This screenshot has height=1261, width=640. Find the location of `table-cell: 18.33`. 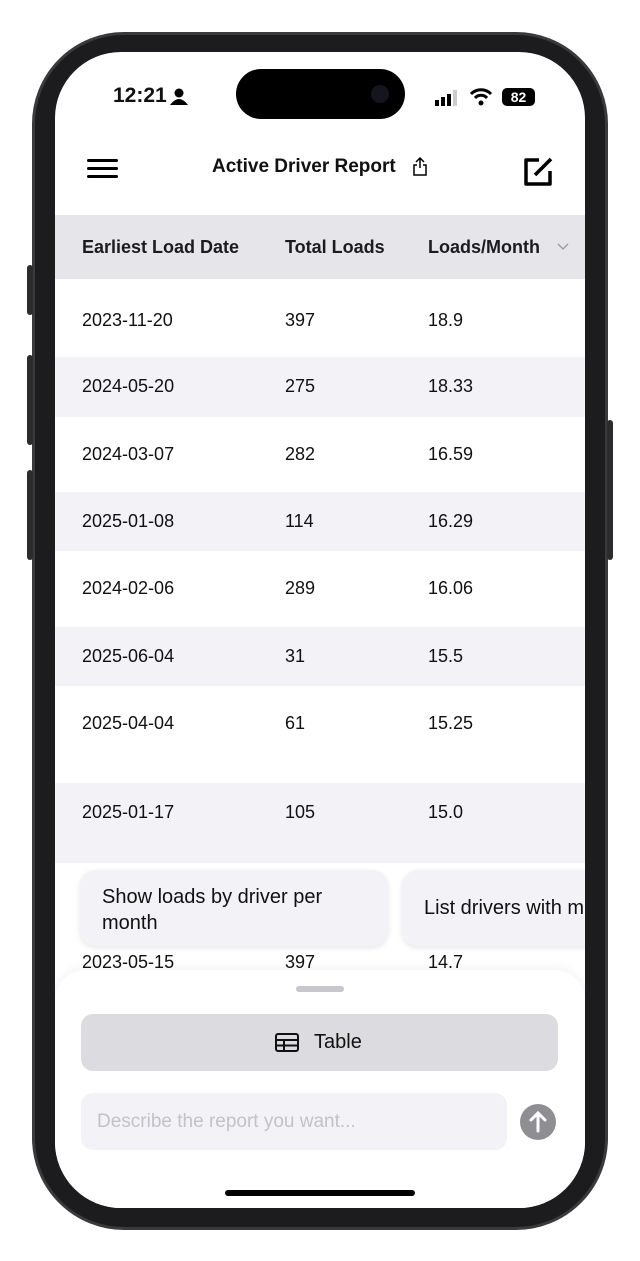

table-cell: 18.33 is located at coordinates (451, 386).